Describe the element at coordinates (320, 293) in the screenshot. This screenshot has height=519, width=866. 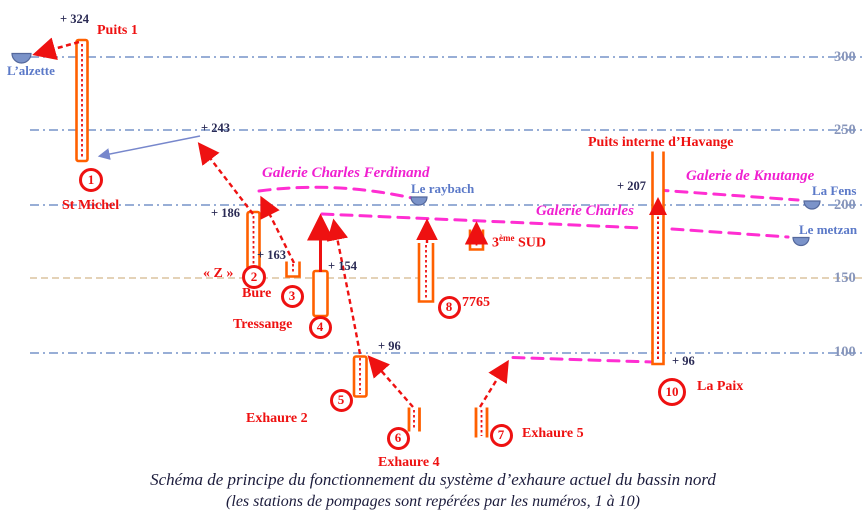
I see `shaft-tressange` at that location.